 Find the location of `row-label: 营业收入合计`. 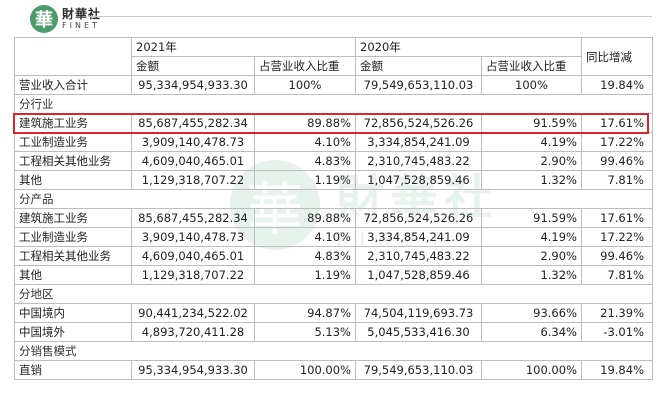

row-label: 营业收入合计 is located at coordinates (73, 85).